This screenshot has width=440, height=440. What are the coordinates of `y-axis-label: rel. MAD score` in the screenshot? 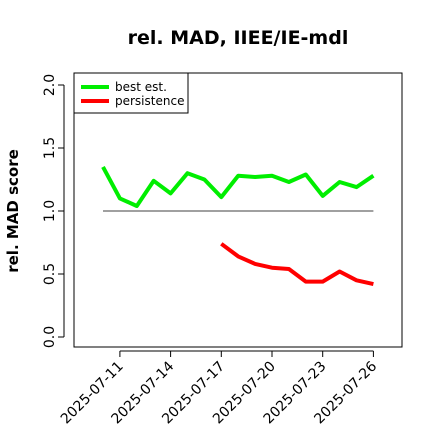 It's located at (13, 211).